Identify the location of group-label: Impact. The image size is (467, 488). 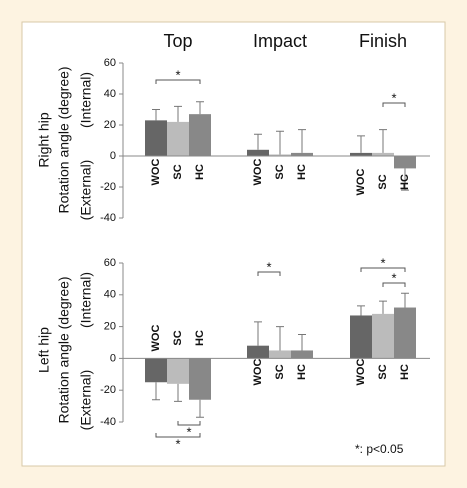
(280, 41).